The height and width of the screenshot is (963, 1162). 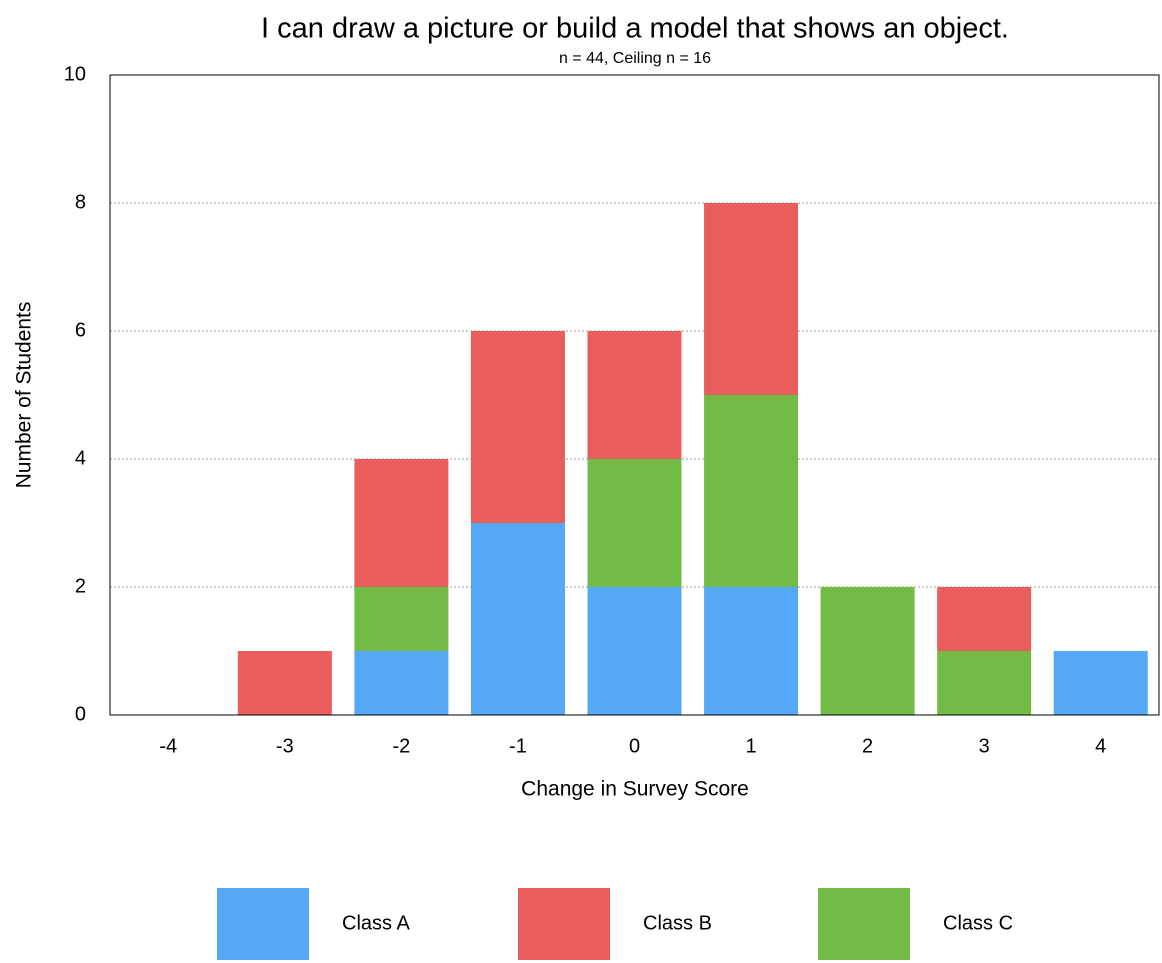 I want to click on y-tick-label: 8, so click(x=80, y=202).